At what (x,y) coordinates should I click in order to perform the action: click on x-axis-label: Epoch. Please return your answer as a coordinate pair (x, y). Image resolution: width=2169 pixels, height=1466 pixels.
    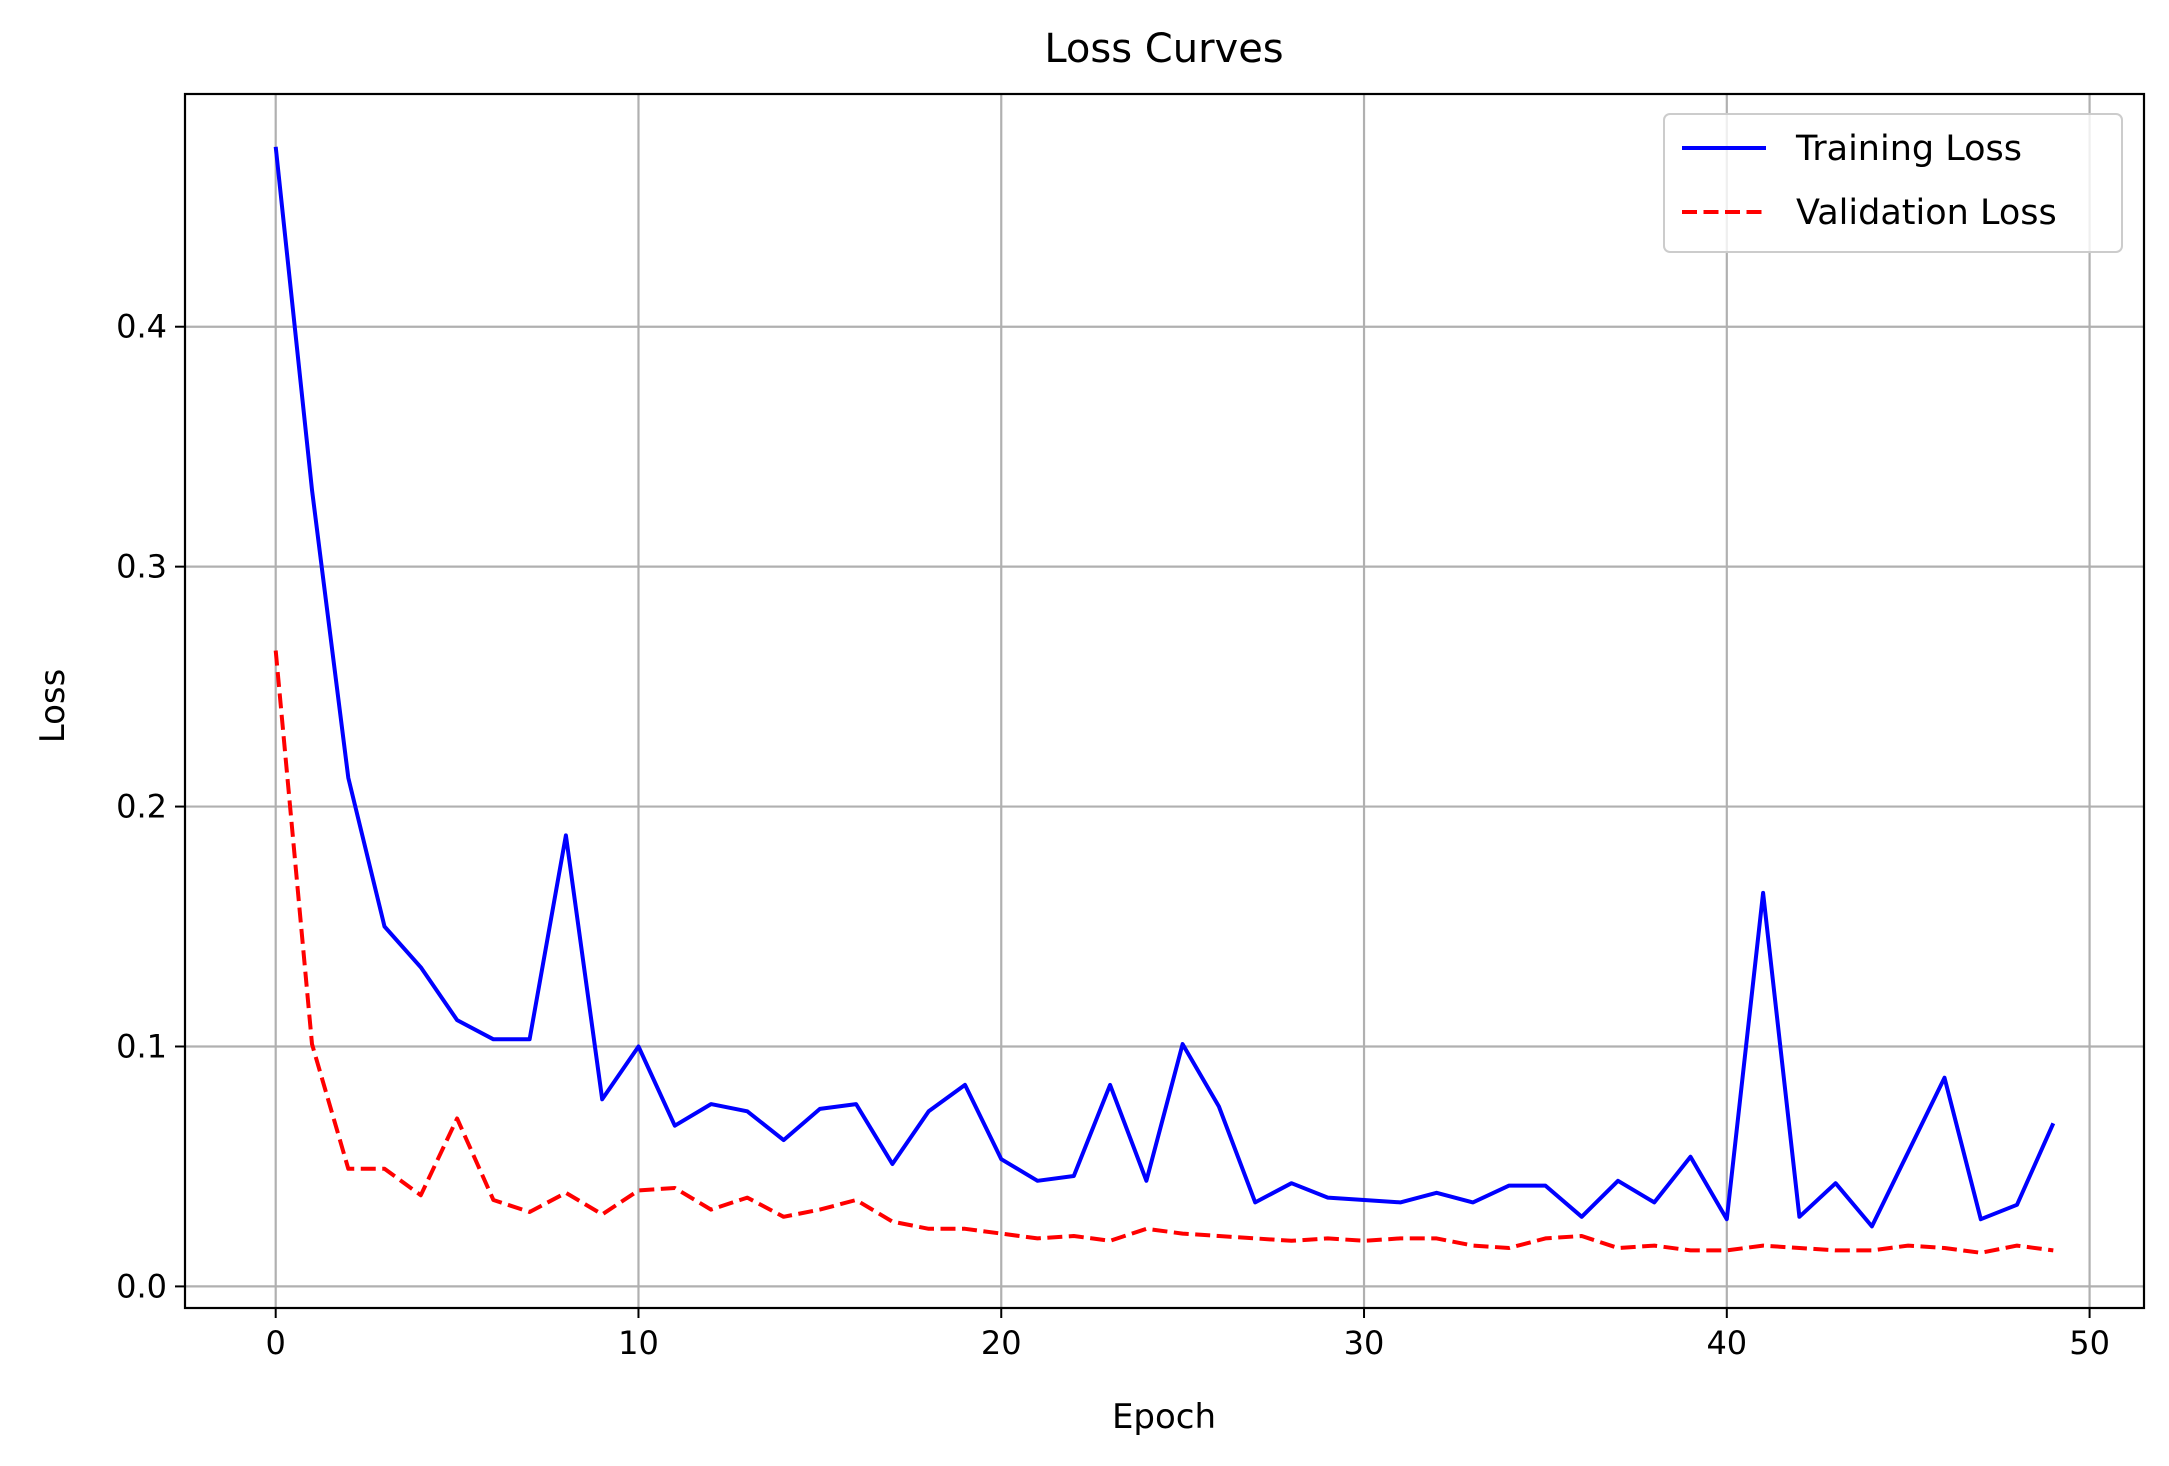
    Looking at the image, I should click on (1164, 1417).